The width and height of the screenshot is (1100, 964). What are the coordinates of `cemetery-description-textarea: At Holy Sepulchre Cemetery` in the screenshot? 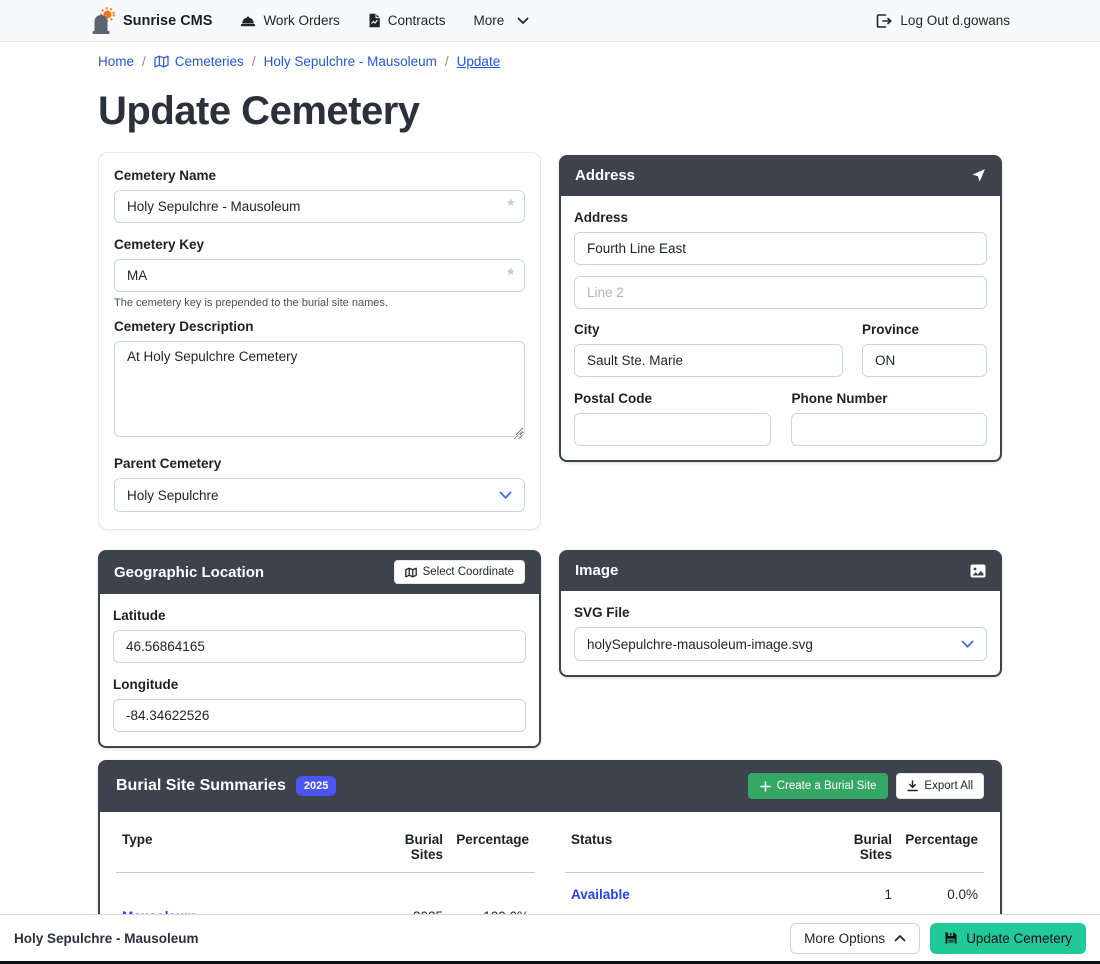 It's located at (319, 389).